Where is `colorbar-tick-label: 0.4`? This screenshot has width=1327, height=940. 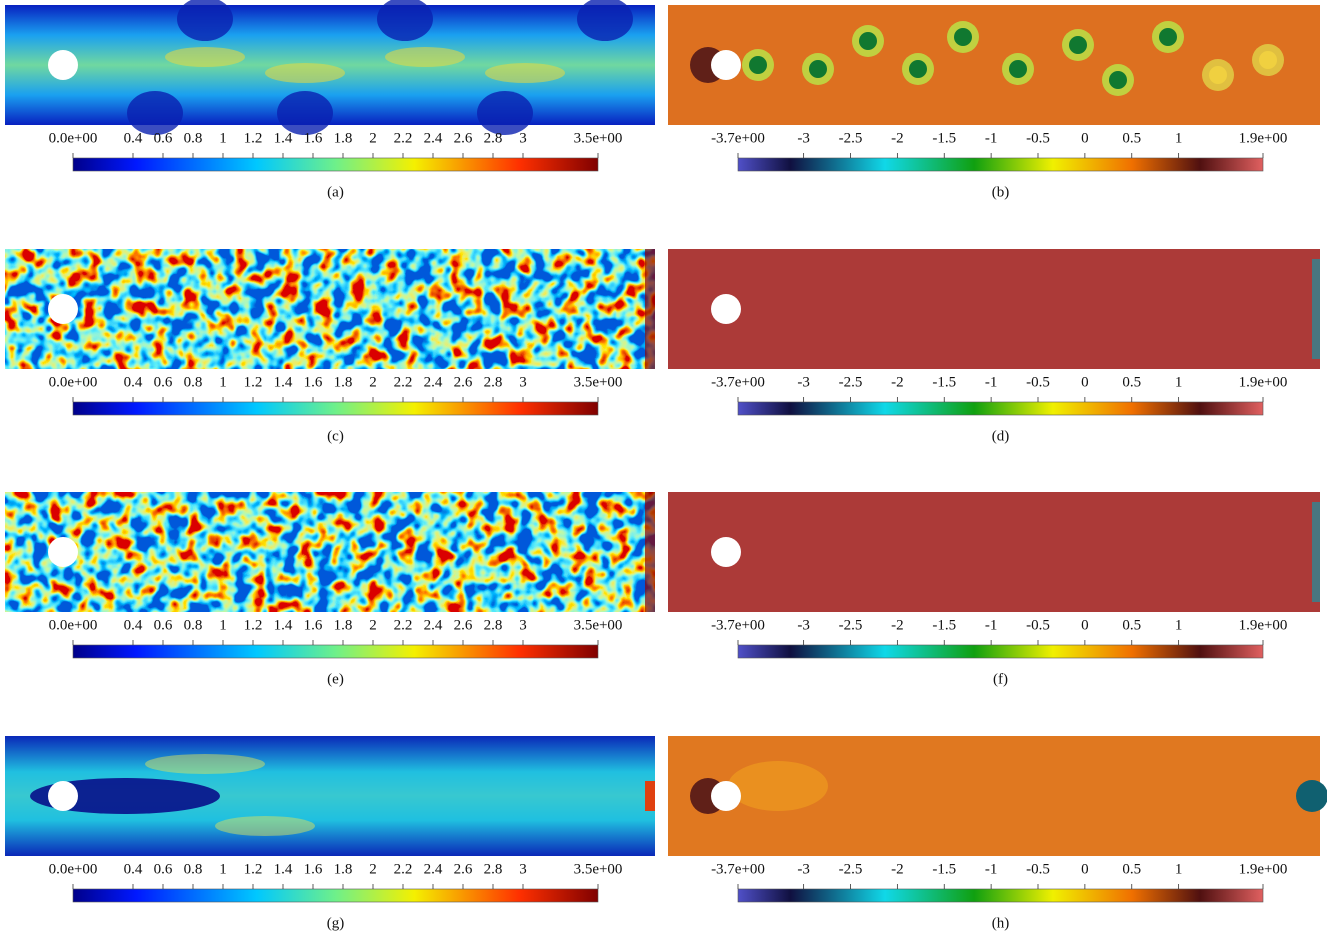 colorbar-tick-label: 0.4 is located at coordinates (133, 382).